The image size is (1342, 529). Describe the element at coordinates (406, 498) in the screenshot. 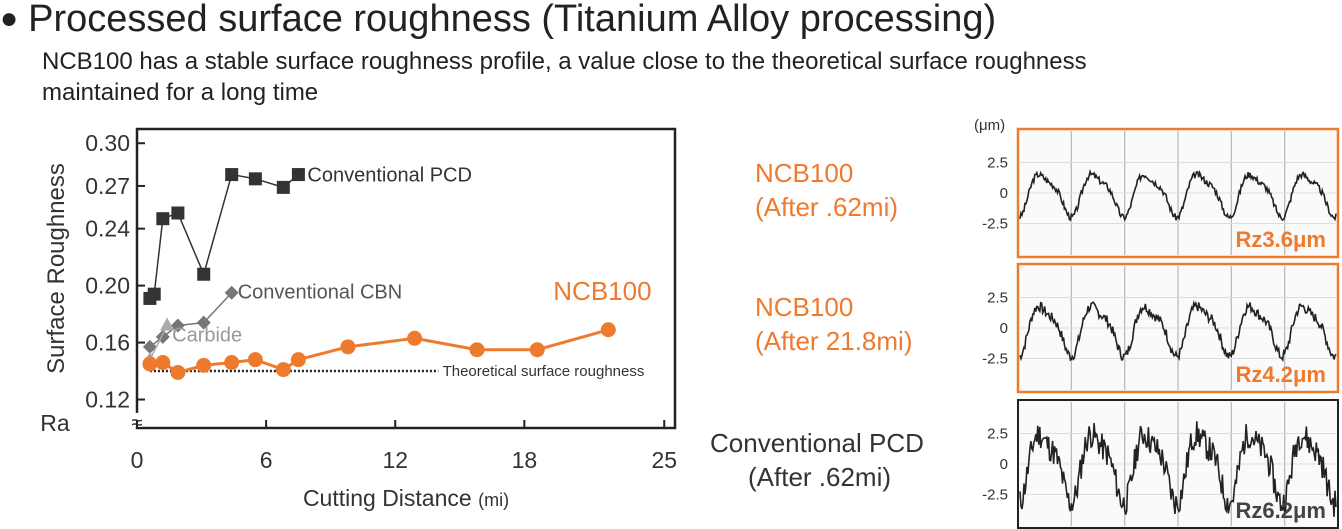

I see `x-axis-label: Cutting Distance (mi)` at that location.